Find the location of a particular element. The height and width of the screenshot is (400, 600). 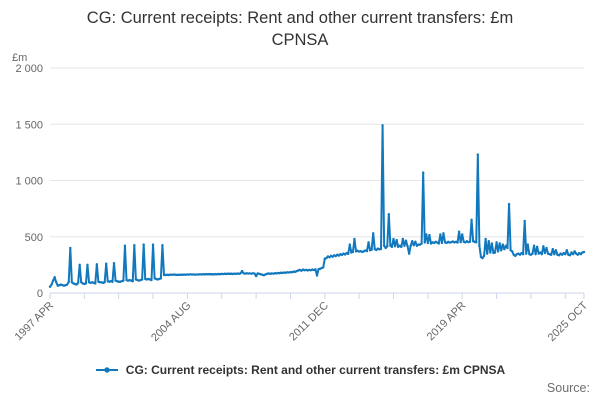

x-tick-label: 2011 DEC is located at coordinates (309, 322).